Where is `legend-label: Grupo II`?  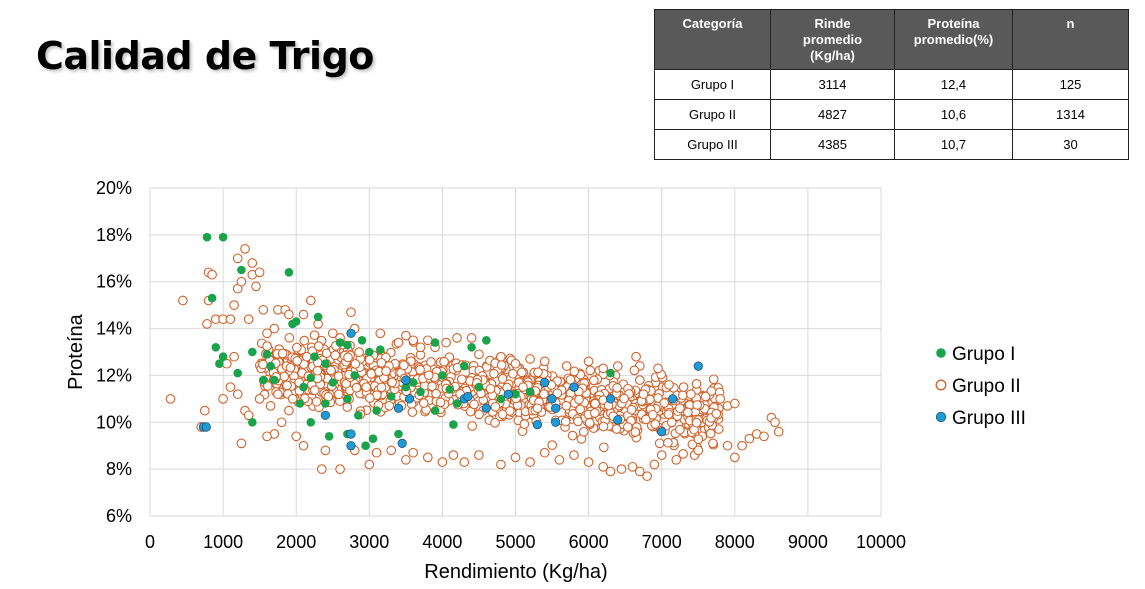
legend-label: Grupo II is located at coordinates (986, 386).